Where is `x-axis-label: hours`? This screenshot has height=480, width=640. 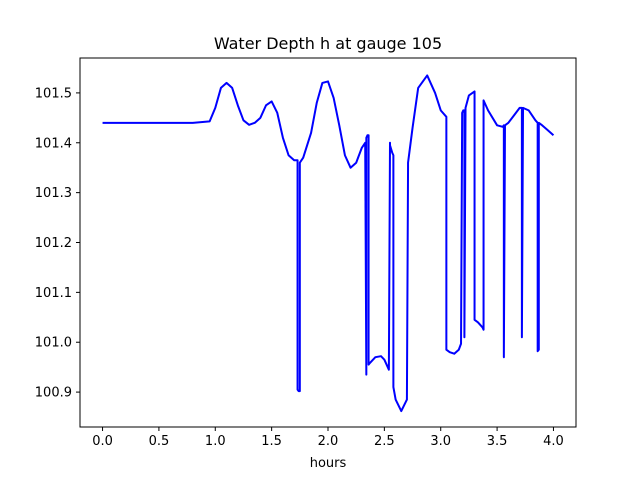
x-axis-label: hours is located at coordinates (328, 463).